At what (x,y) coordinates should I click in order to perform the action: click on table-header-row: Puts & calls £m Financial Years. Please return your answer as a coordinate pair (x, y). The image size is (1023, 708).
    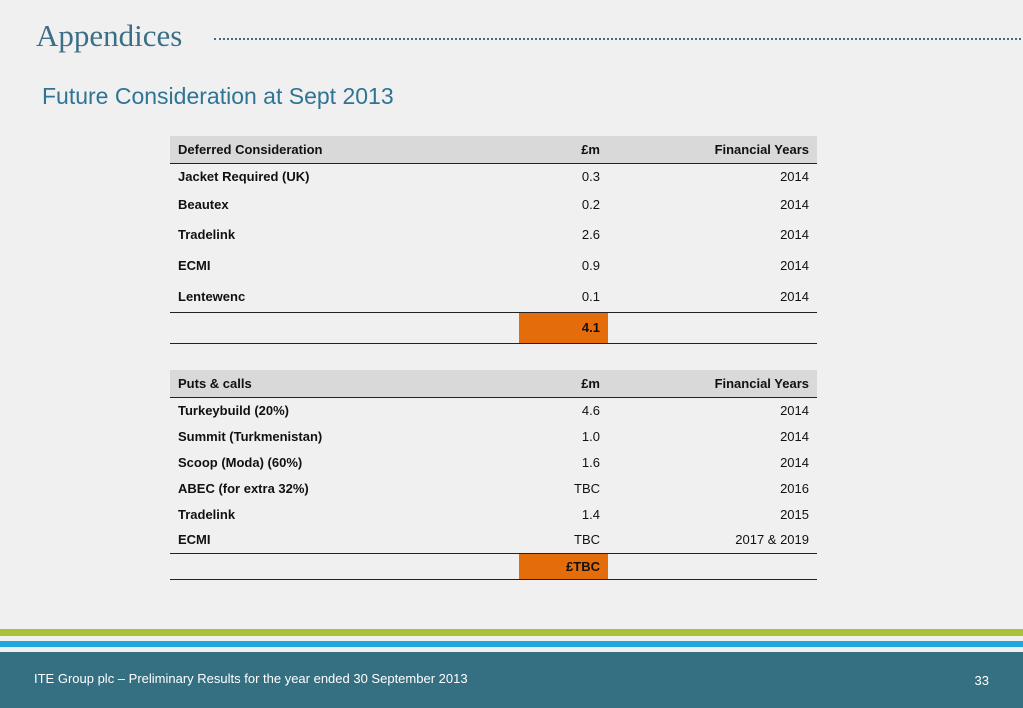
    Looking at the image, I should click on (493, 384).